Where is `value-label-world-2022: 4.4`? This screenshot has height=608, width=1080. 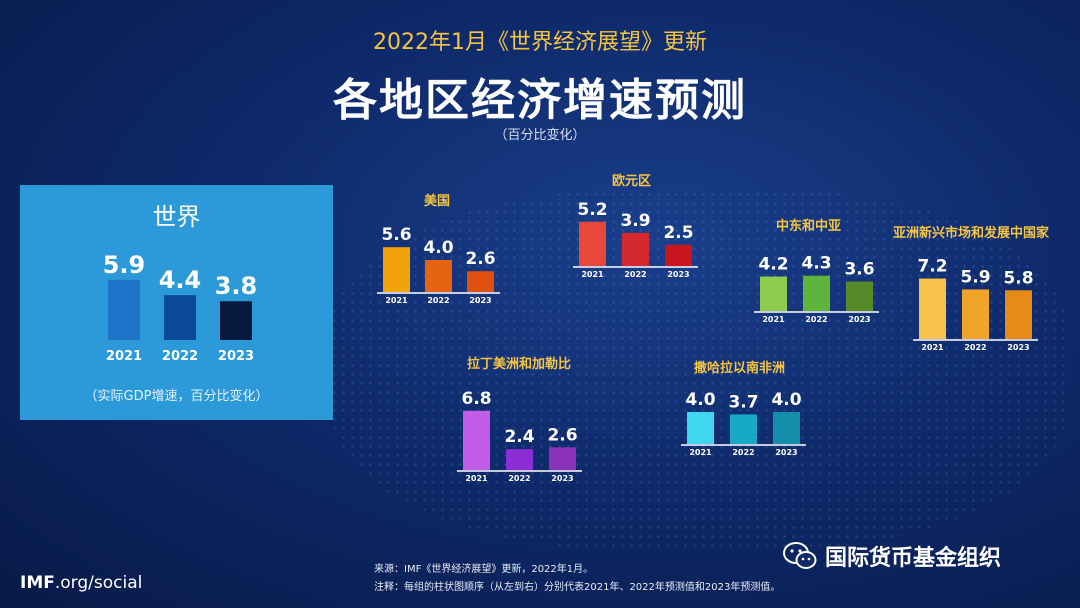
value-label-world-2022: 4.4 is located at coordinates (180, 280).